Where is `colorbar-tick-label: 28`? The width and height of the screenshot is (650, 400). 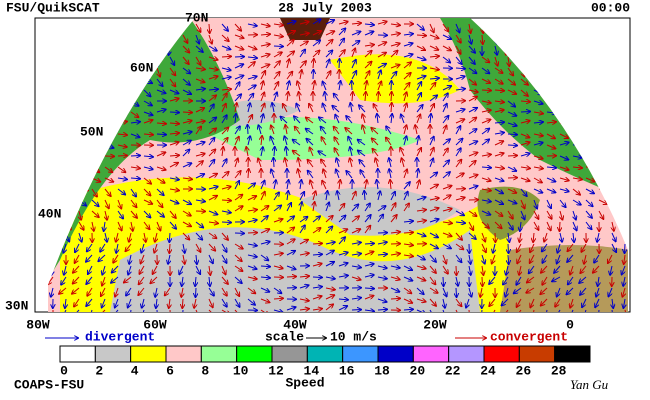
colorbar-tick-label: 28 is located at coordinates (559, 370).